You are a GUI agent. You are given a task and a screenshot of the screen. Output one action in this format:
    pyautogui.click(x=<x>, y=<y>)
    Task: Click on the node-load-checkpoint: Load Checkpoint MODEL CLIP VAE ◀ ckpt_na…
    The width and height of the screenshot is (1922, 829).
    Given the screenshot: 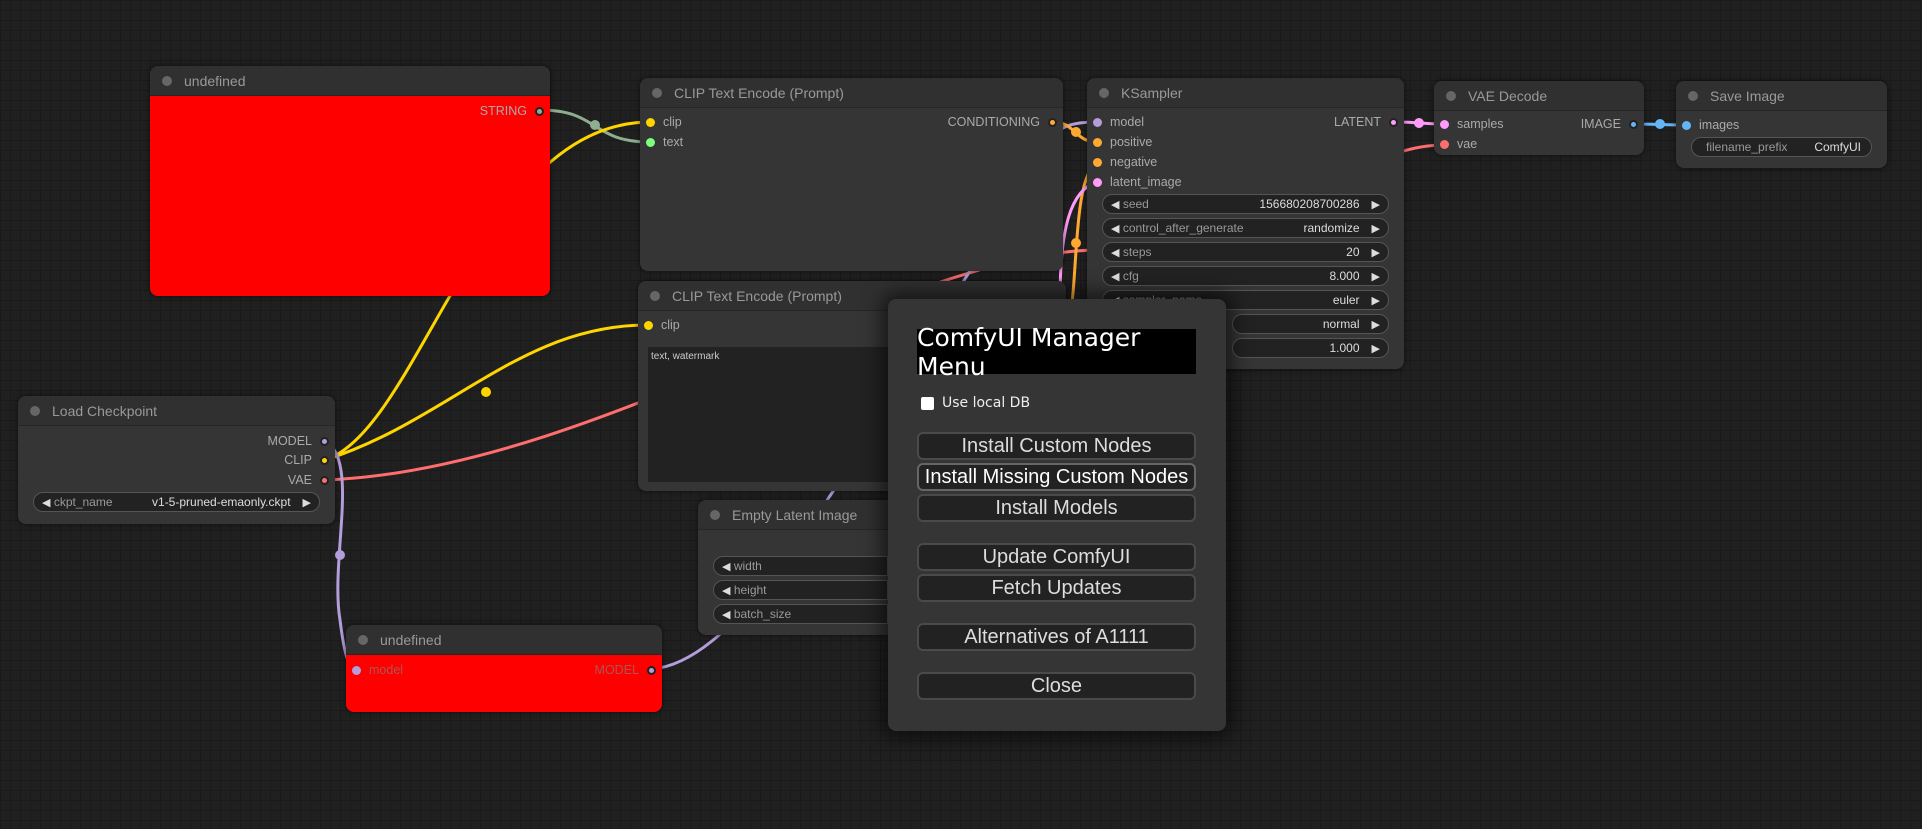 What is the action you would take?
    pyautogui.click(x=176, y=460)
    